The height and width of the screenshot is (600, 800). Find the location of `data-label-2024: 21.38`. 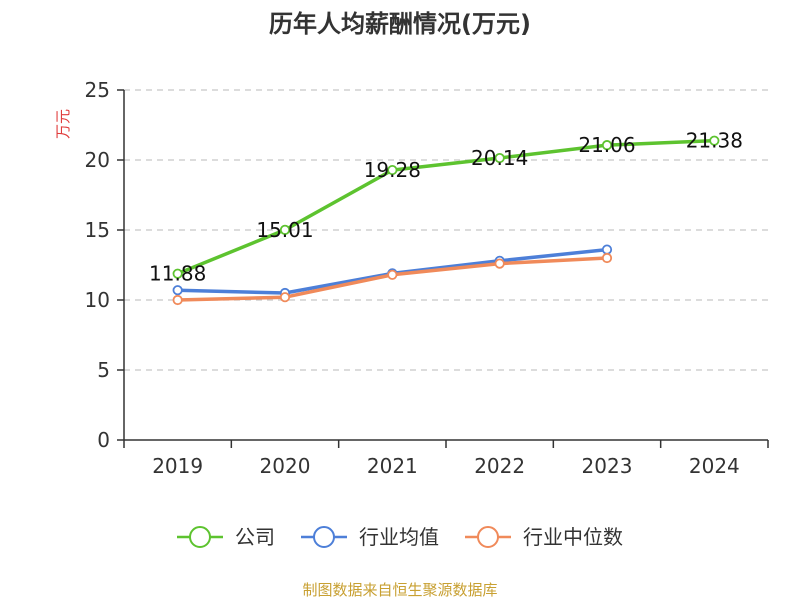

data-label-2024: 21.38 is located at coordinates (714, 141).